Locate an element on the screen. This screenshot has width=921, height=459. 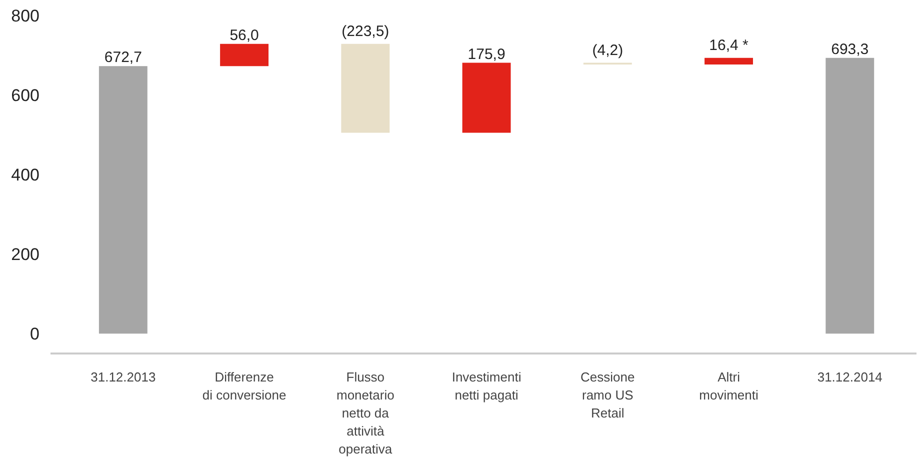
x-tick-label: Investimenti netti pagati is located at coordinates (487, 386).